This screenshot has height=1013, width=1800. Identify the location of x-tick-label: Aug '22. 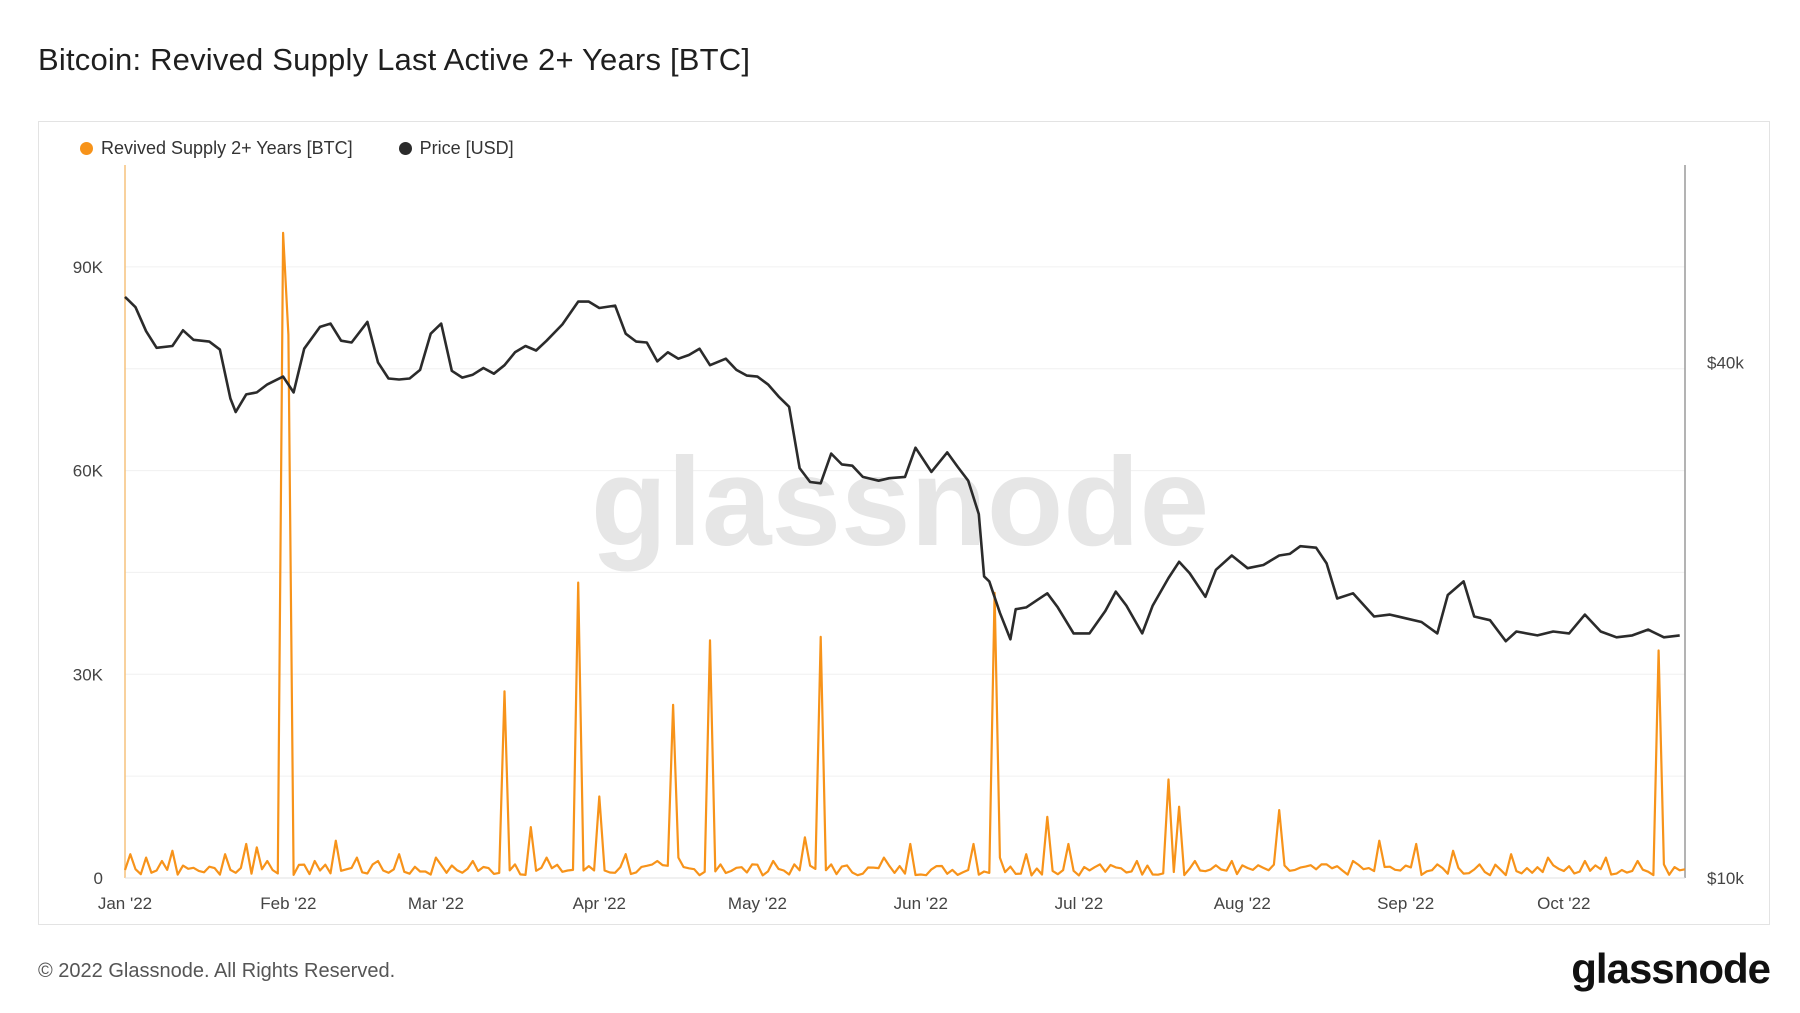
(1242, 903).